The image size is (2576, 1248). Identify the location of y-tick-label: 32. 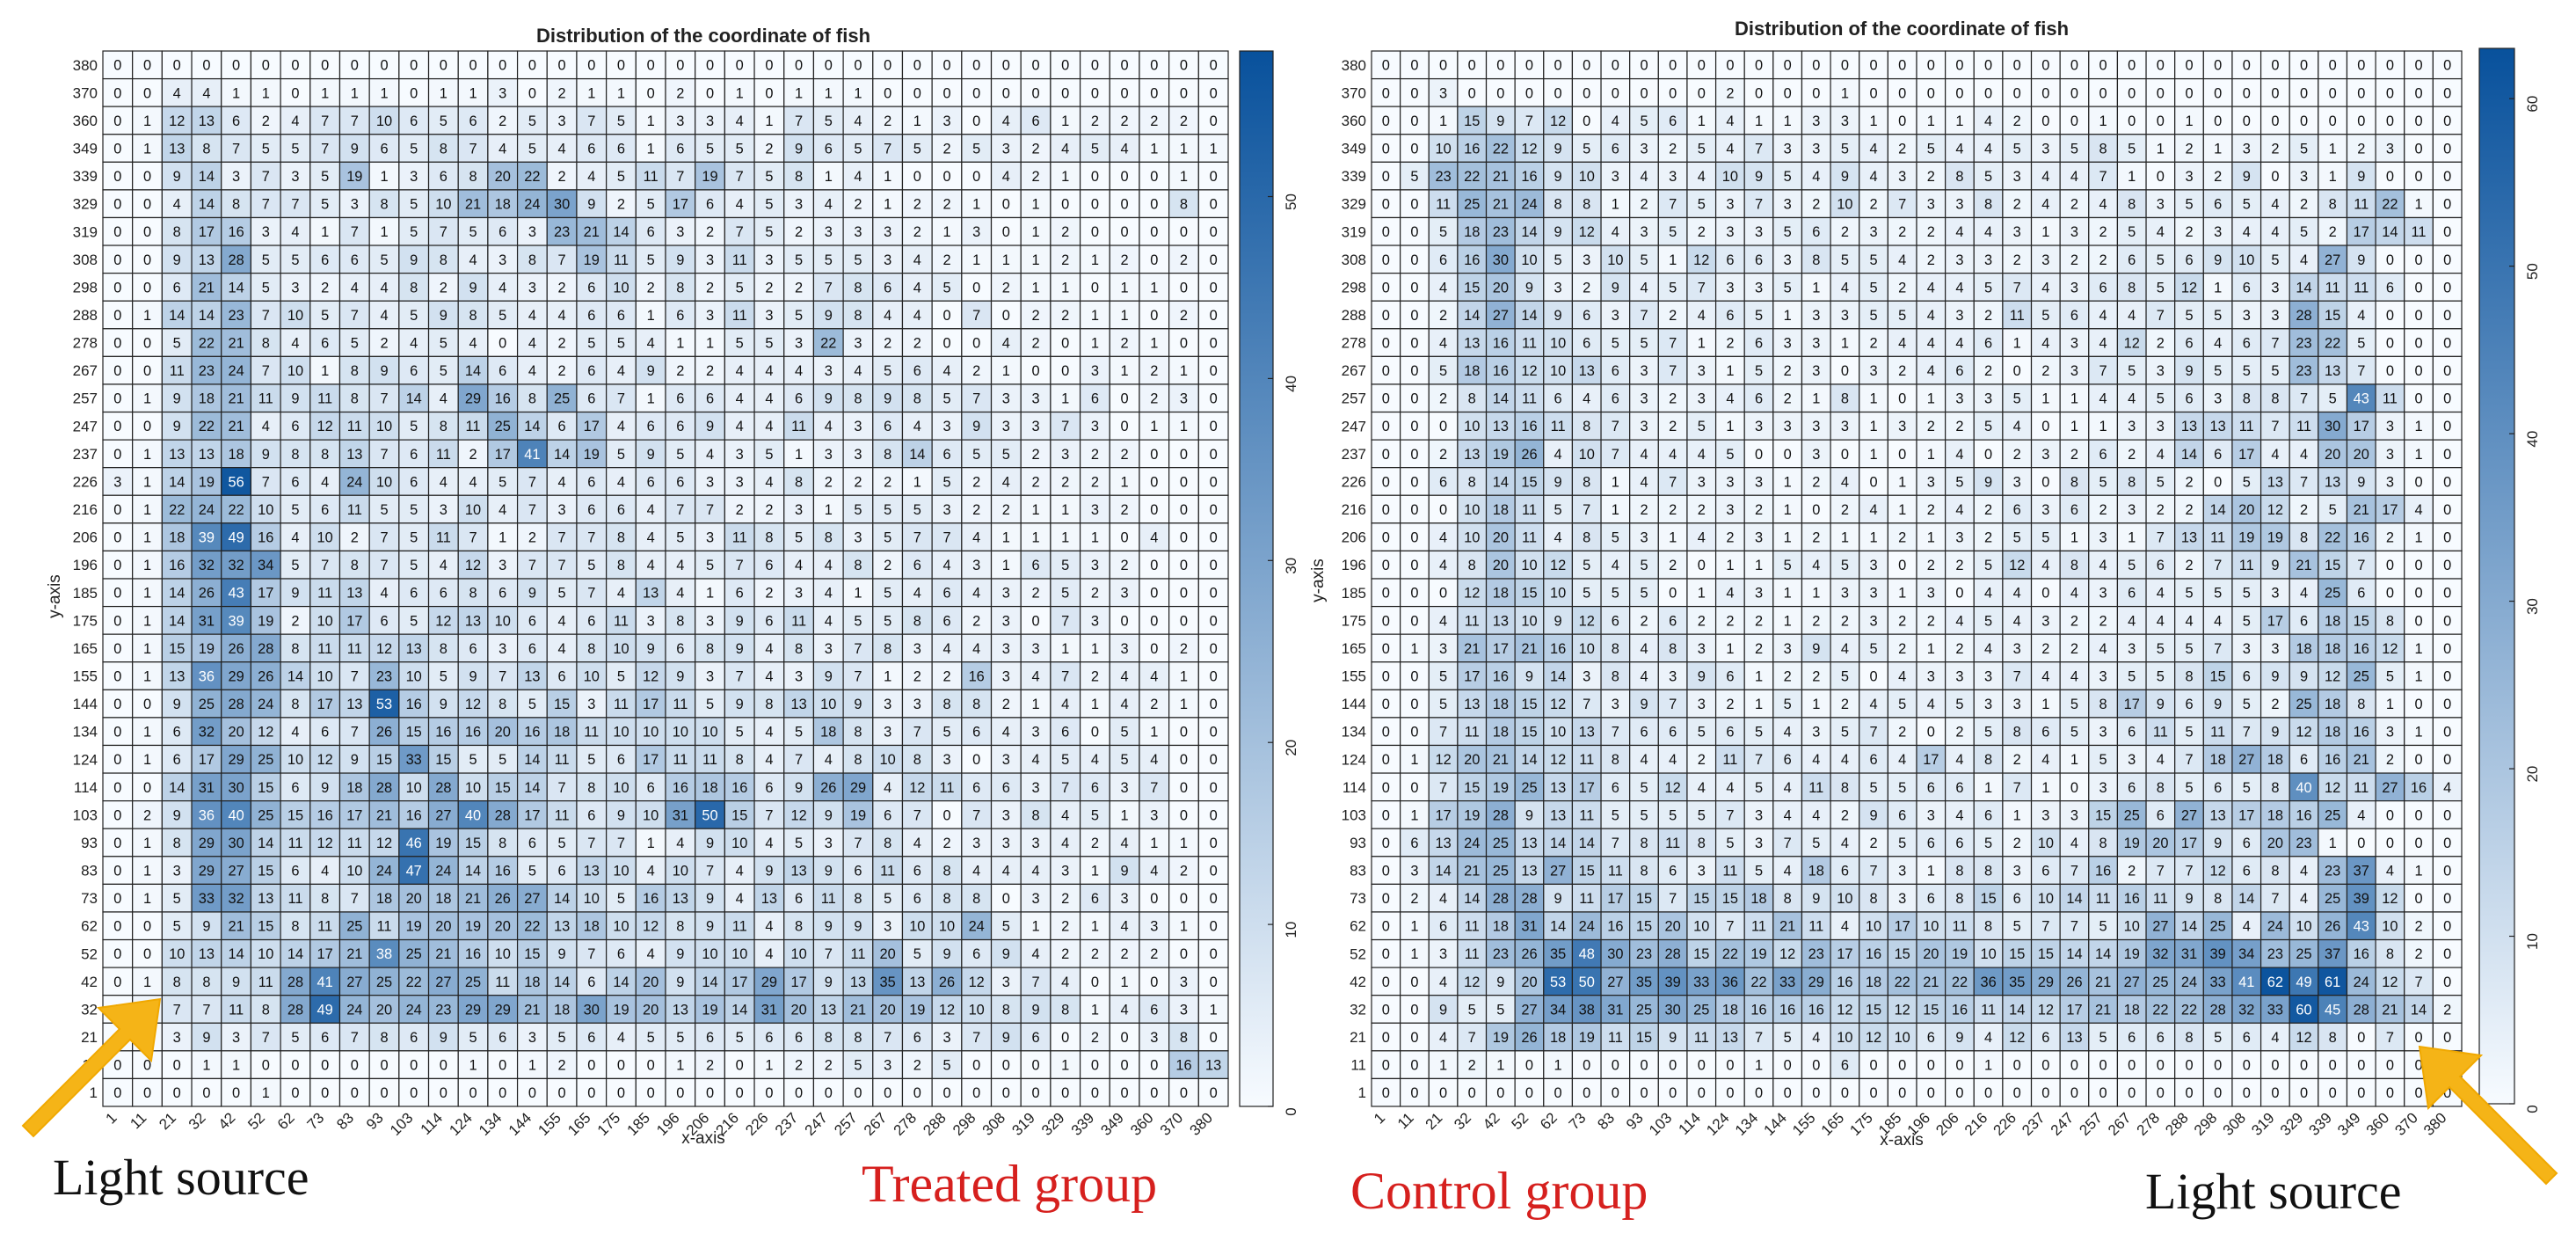
(89, 1009).